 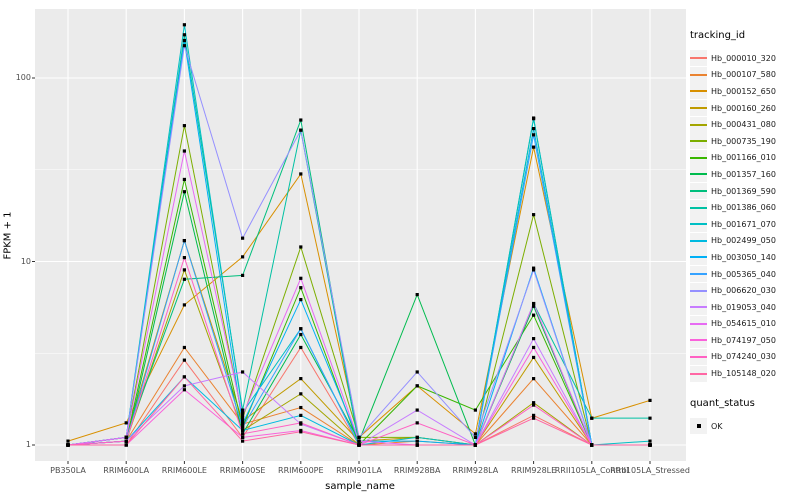 I want to click on x-tick-label: RRIM901LA, so click(x=359, y=470).